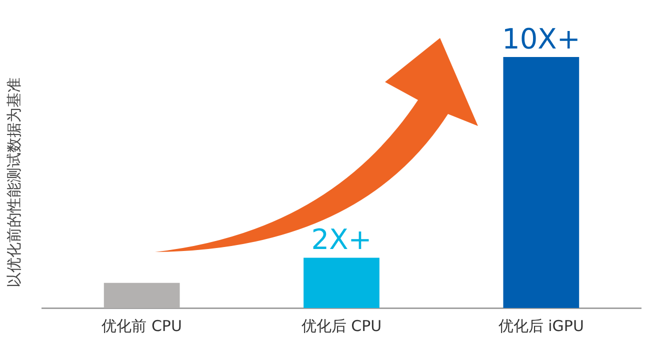 The height and width of the screenshot is (354, 655). Describe the element at coordinates (341, 239) in the screenshot. I see `data-label: 2X+` at that location.